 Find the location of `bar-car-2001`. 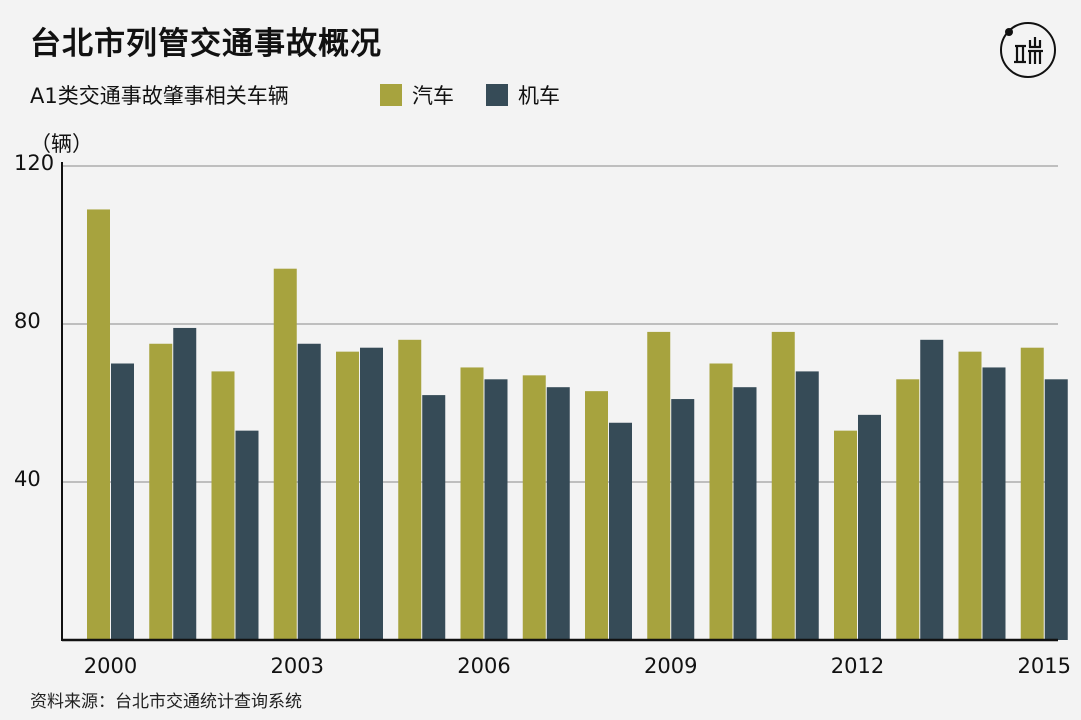

bar-car-2001 is located at coordinates (161, 491).